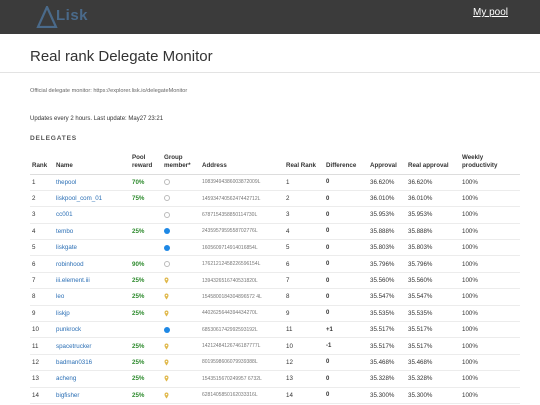  Describe the element at coordinates (387, 232) in the screenshot. I see `approval-cell: 35.888%` at that location.